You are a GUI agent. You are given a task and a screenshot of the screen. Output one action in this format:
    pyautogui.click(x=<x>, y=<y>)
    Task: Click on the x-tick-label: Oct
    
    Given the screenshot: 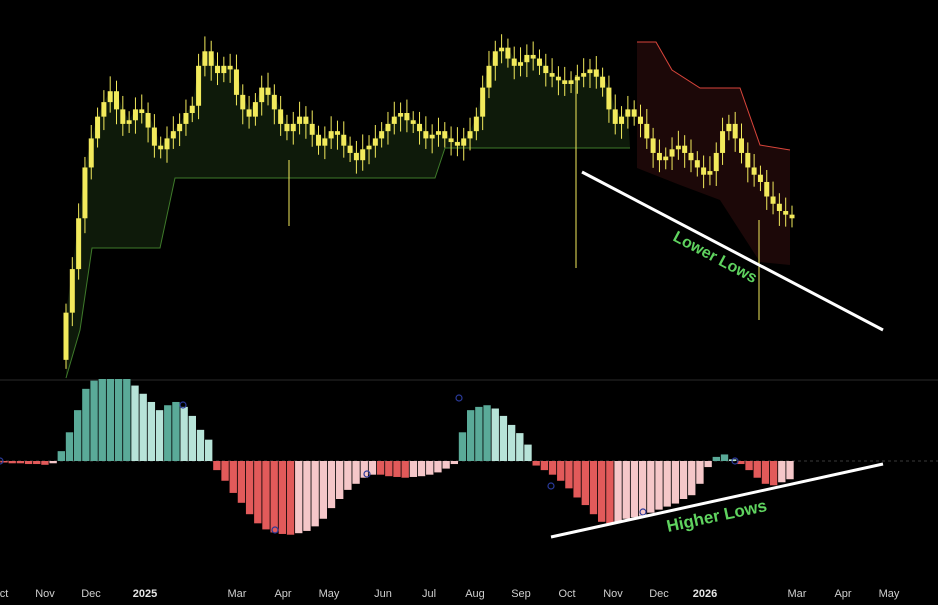 What is the action you would take?
    pyautogui.click(x=566, y=594)
    